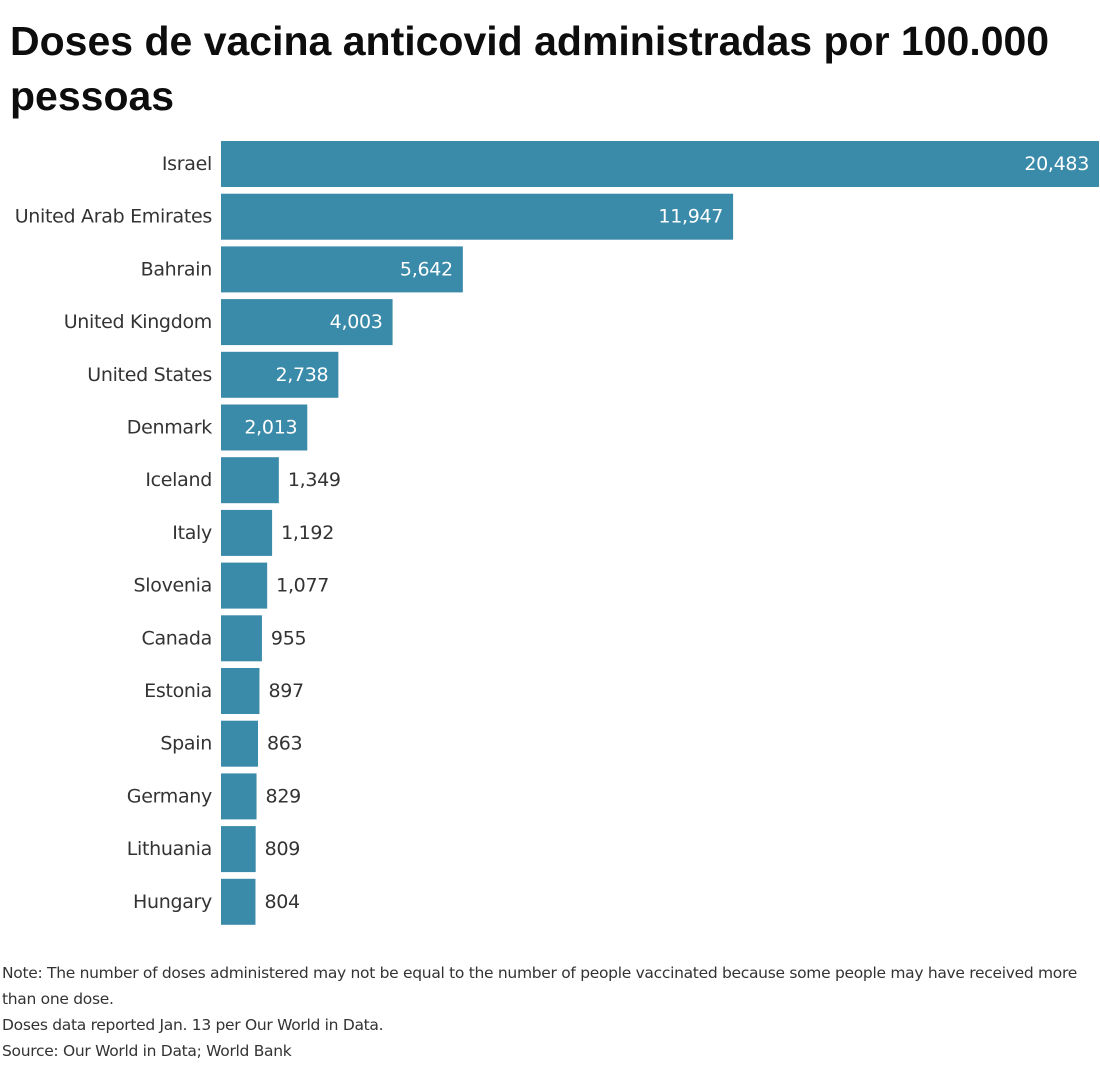 The image size is (1100, 1068). I want to click on value-label: 2,738, so click(301, 375).